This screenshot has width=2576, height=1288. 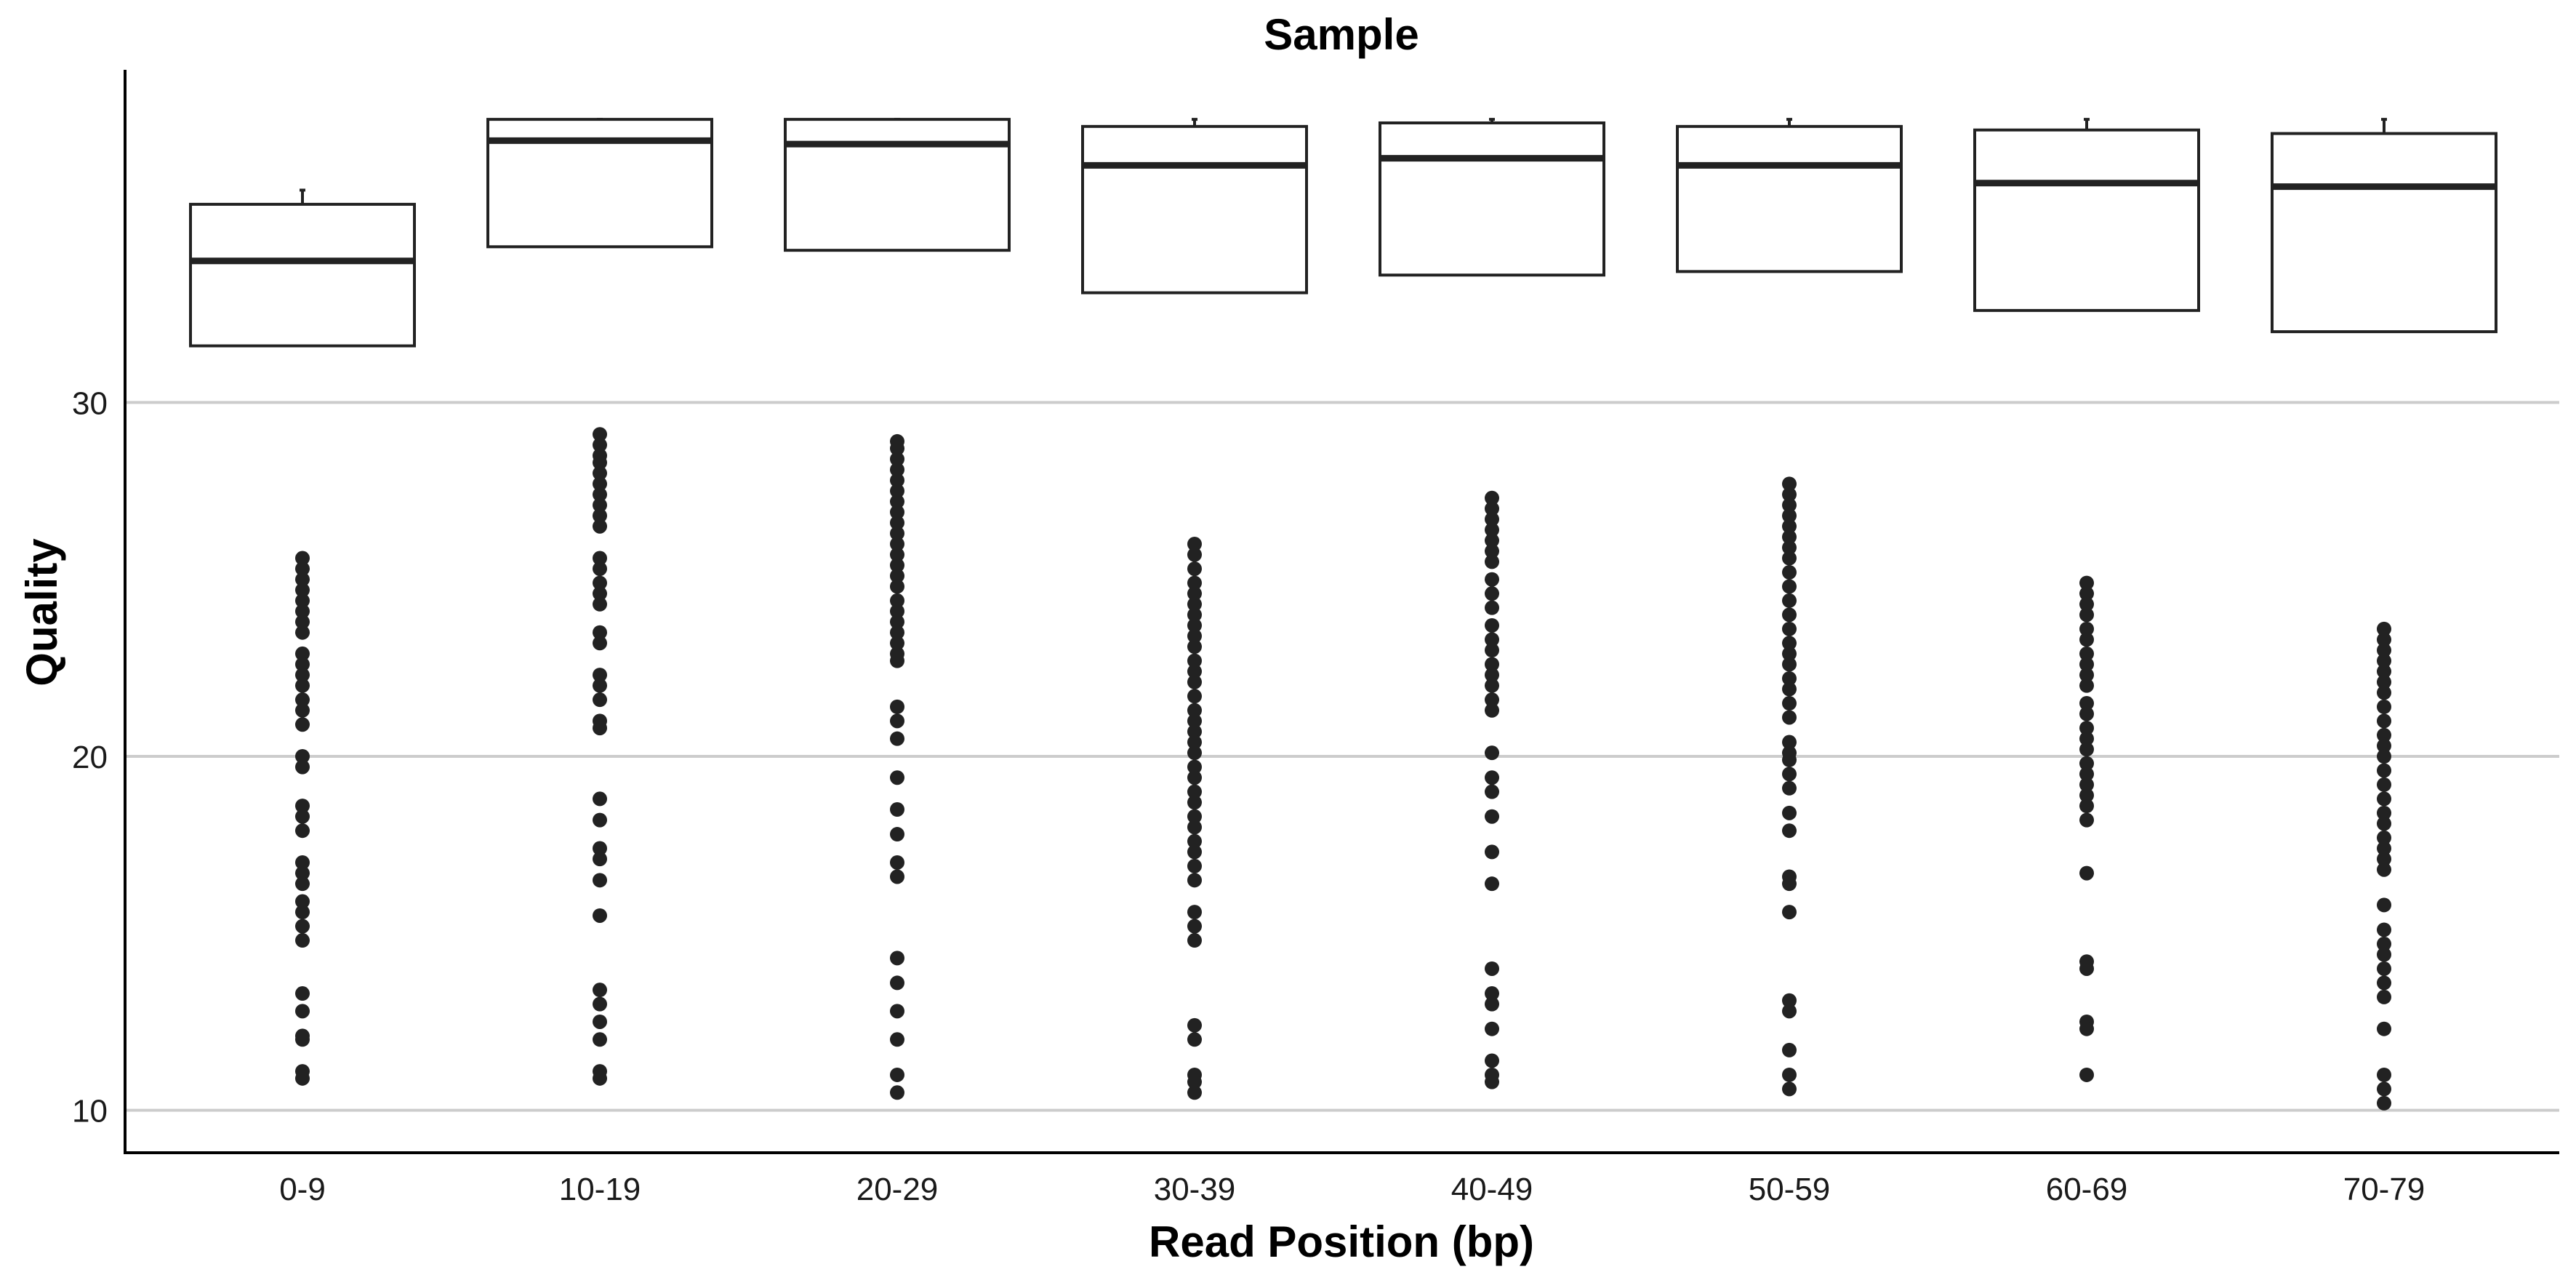 What do you see at coordinates (898, 1189) in the screenshot?
I see `x-tick-label: 20-29` at bounding box center [898, 1189].